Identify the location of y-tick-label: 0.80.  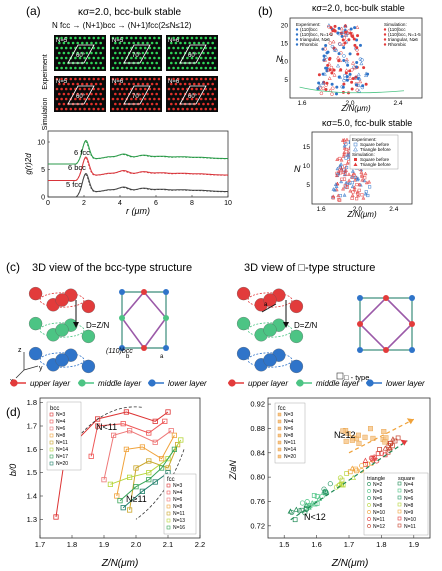
(257, 477).